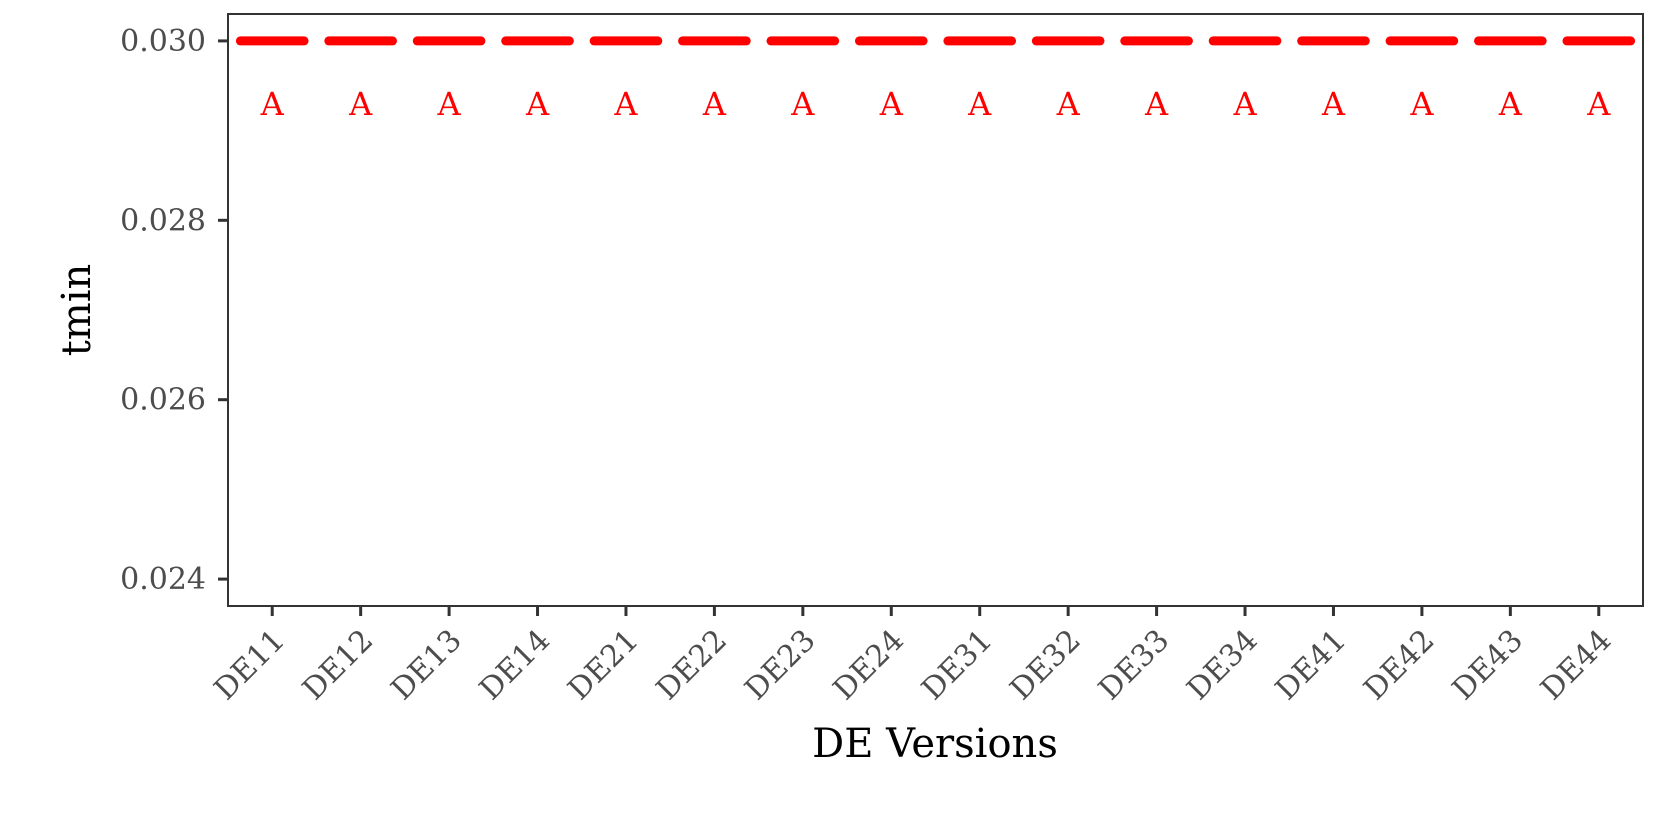 This screenshot has height=831, width=1653. What do you see at coordinates (163, 220) in the screenshot?
I see `y-tick-label: 0.028` at bounding box center [163, 220].